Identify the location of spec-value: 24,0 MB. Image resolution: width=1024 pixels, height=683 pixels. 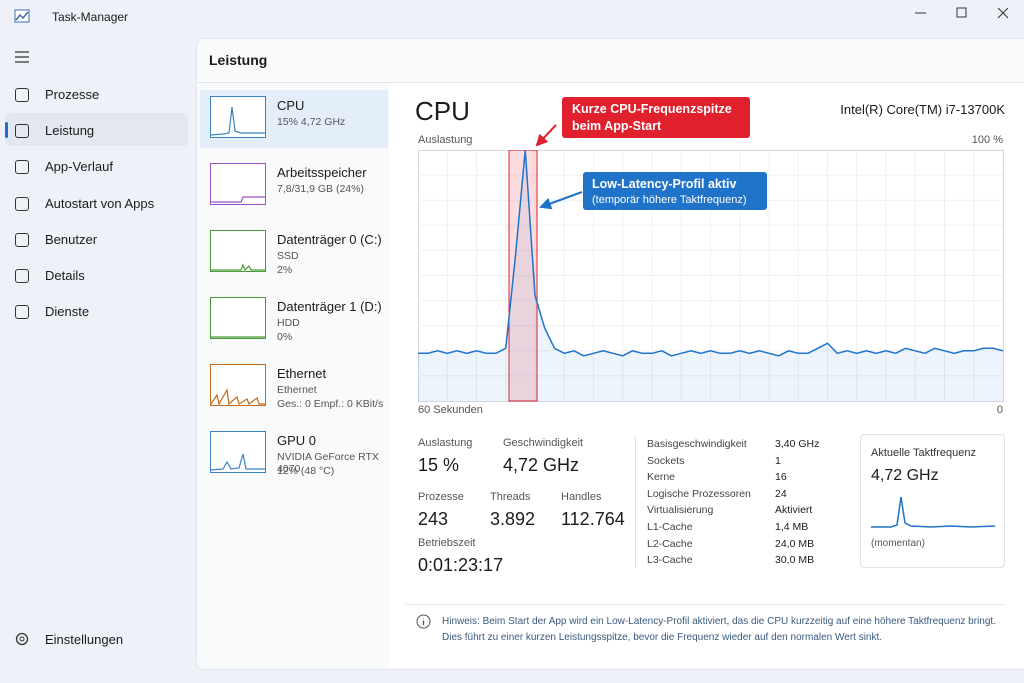
(795, 543).